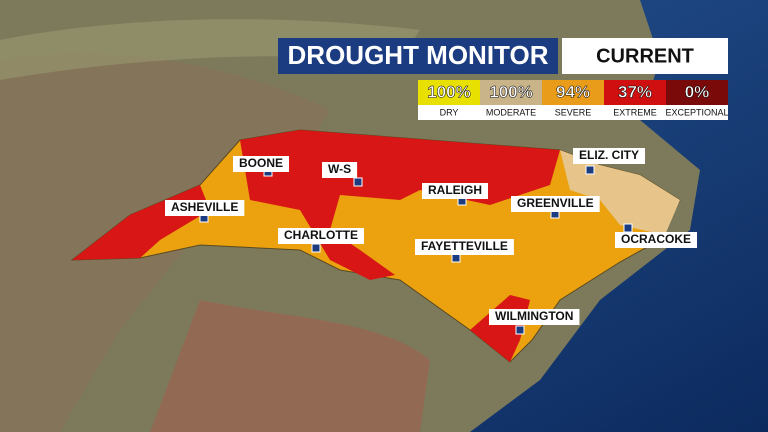  Describe the element at coordinates (635, 112) in the screenshot. I see `legend-label: EXTREME` at that location.